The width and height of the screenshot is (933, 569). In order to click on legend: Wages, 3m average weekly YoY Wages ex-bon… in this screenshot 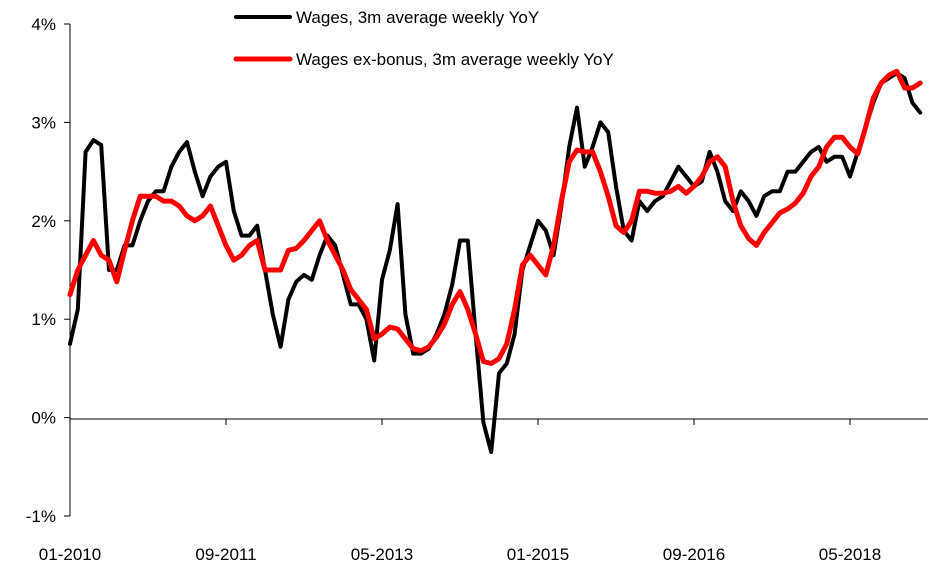, I will do `click(423, 38)`.